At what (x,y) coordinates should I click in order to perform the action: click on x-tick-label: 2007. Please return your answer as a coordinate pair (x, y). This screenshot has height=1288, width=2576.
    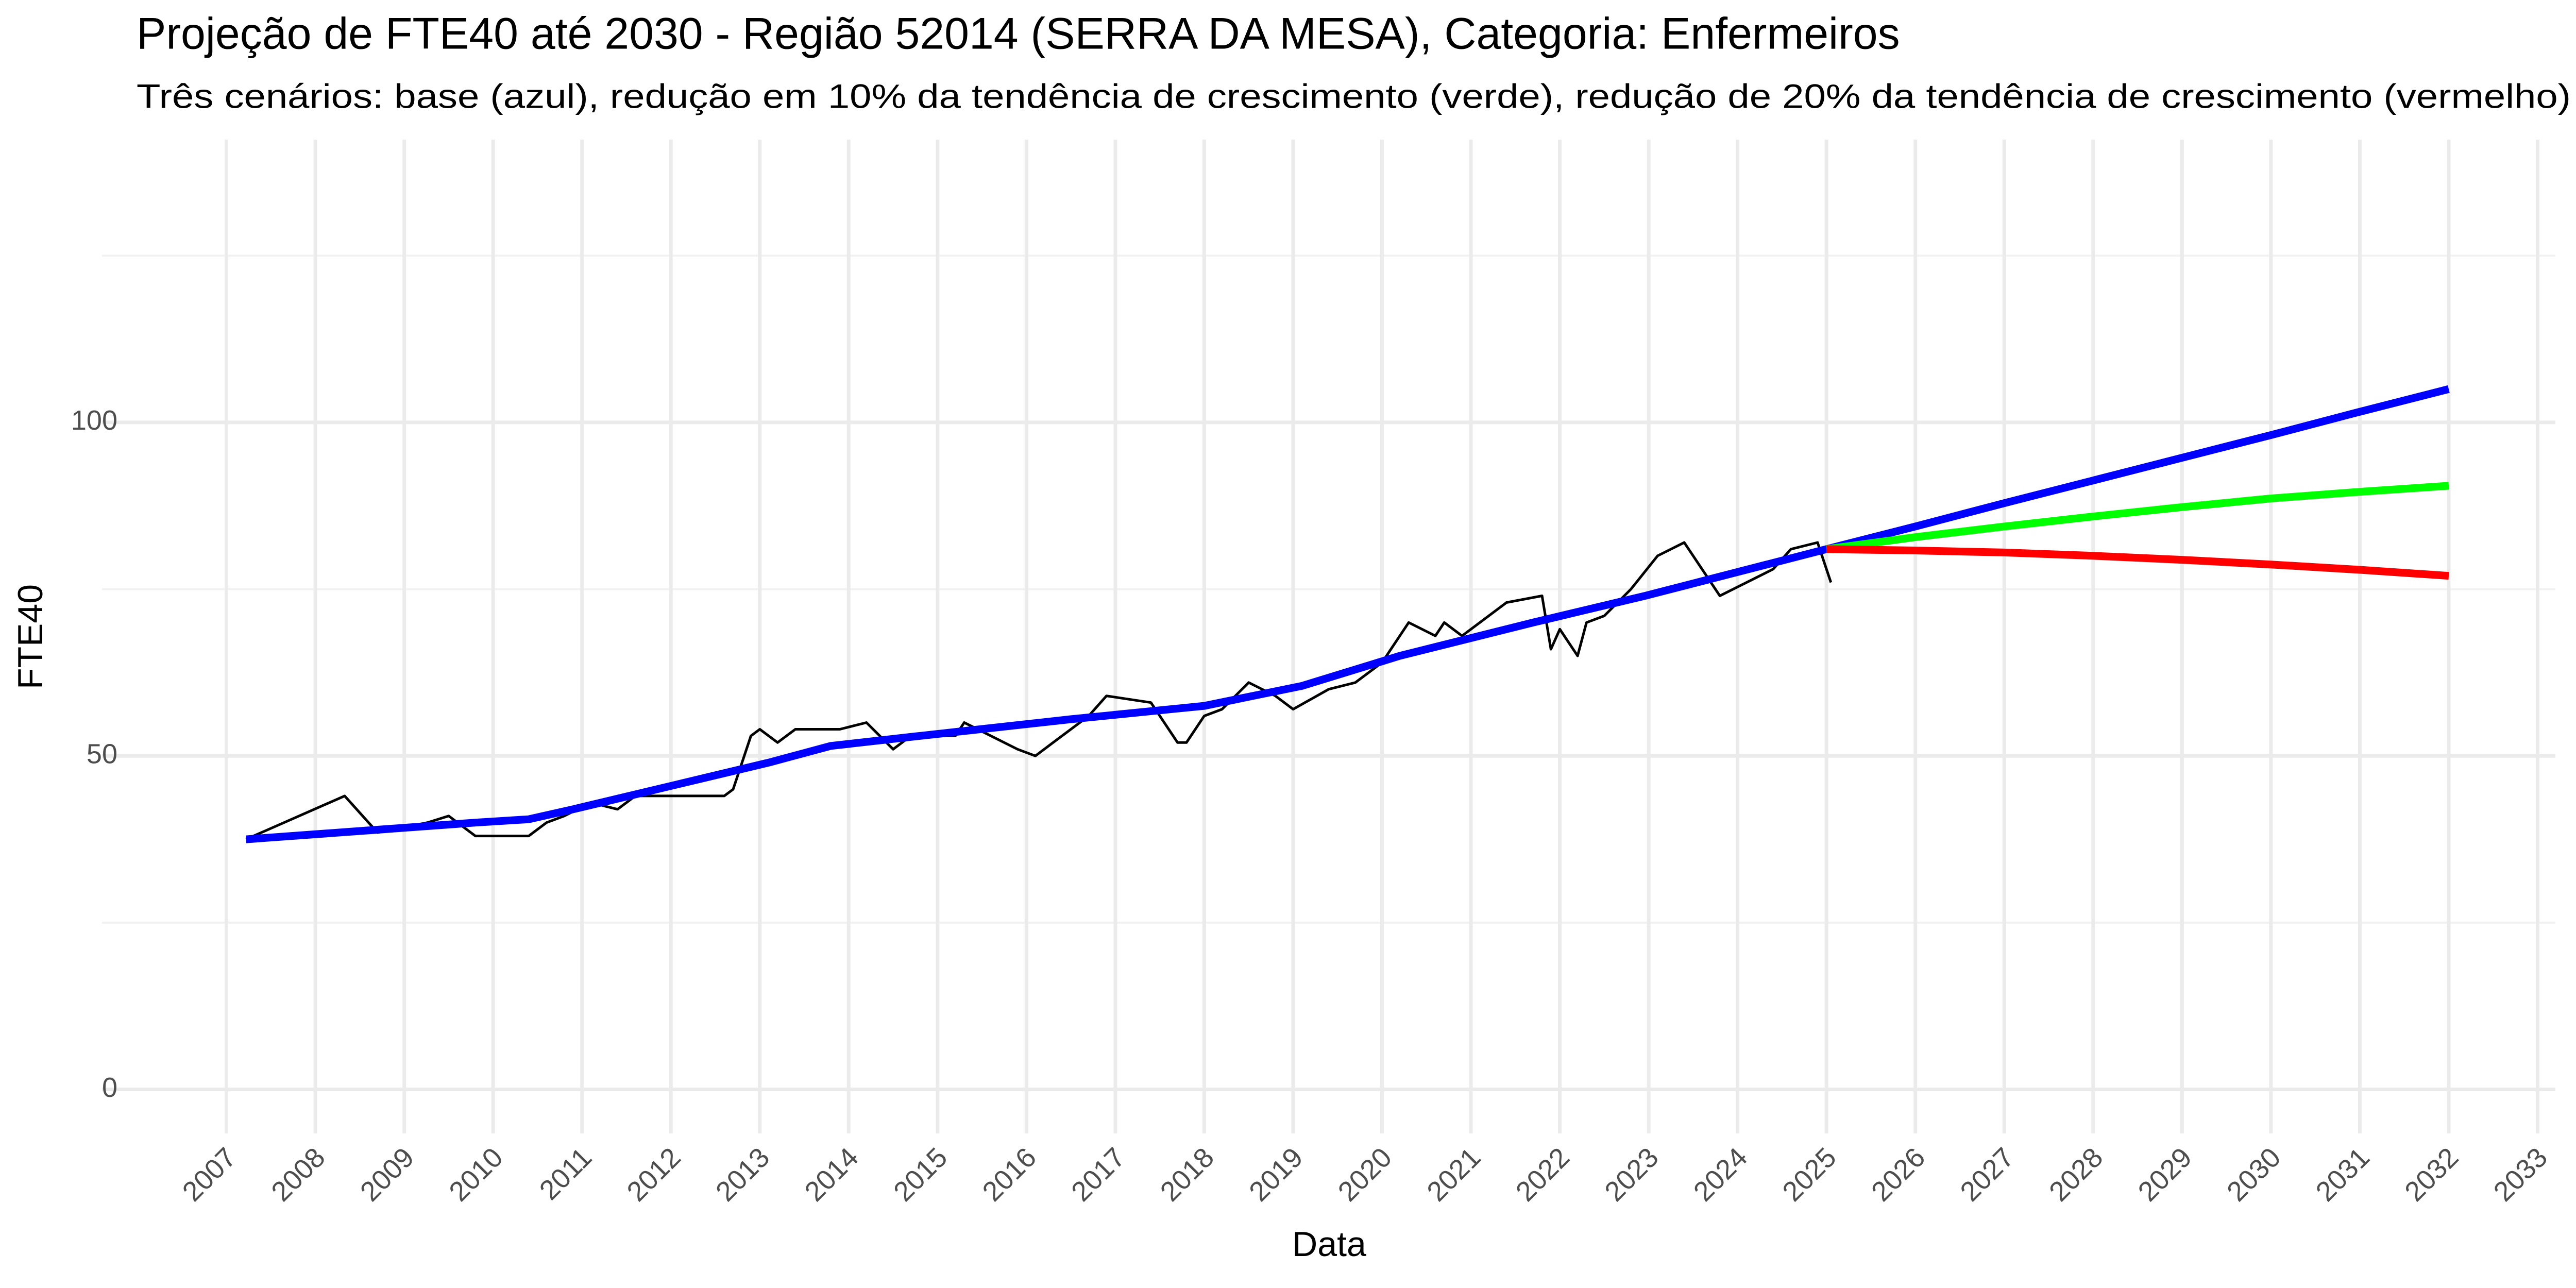
    Looking at the image, I should click on (209, 1174).